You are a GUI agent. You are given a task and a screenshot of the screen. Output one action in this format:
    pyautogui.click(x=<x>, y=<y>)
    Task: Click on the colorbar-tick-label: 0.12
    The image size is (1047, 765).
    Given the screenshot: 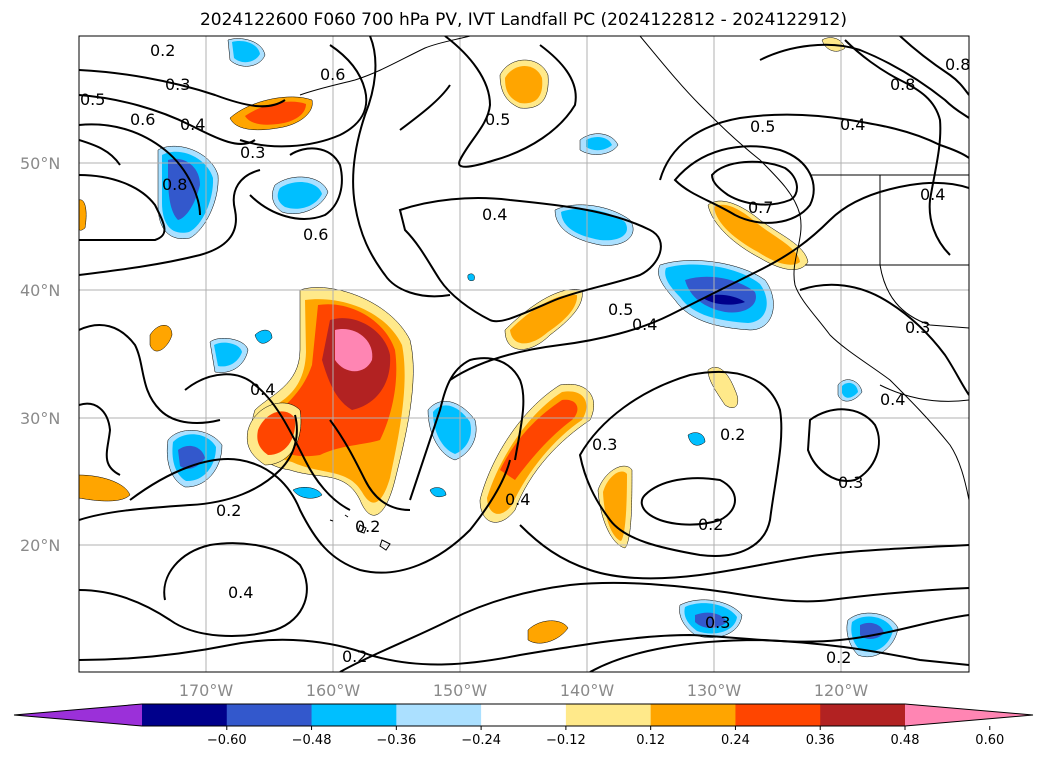 What is the action you would take?
    pyautogui.click(x=650, y=740)
    